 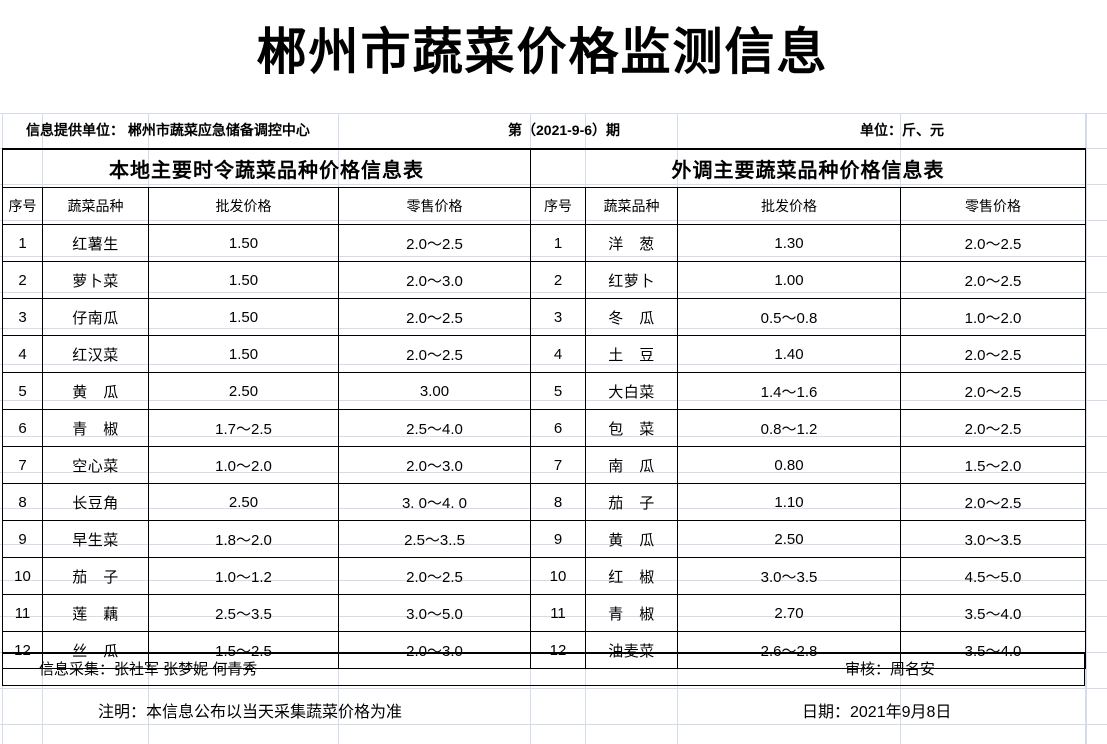 I want to click on cell-variety: 莲 藕, so click(x=95, y=613).